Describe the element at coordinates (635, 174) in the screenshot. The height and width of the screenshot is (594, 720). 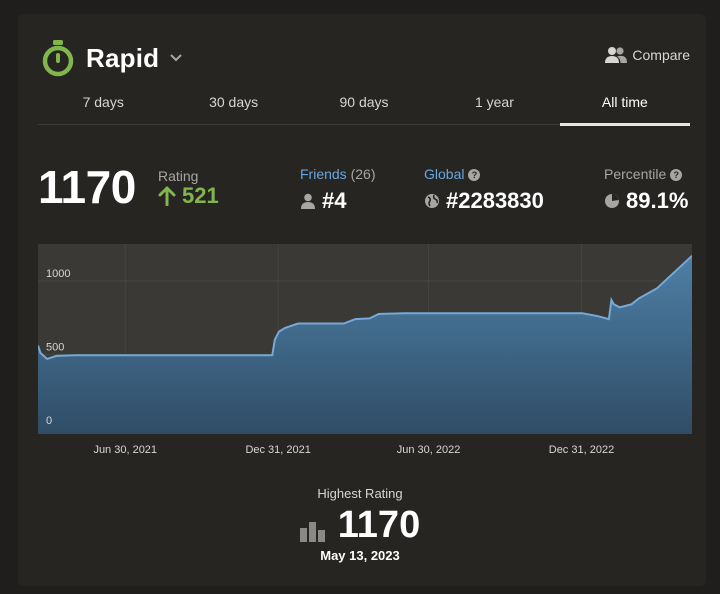
I see `percentile-label: Percentile` at that location.